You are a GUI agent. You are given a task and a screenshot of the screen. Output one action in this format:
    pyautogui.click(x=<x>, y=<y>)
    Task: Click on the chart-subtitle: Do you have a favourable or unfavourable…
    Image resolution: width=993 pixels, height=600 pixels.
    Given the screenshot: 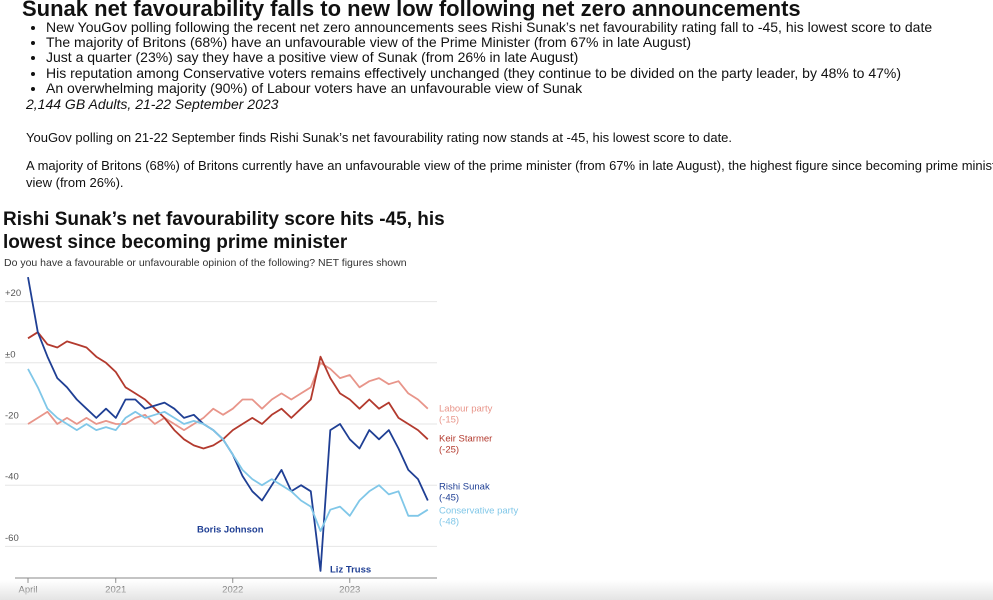 What is the action you would take?
    pyautogui.click(x=205, y=263)
    